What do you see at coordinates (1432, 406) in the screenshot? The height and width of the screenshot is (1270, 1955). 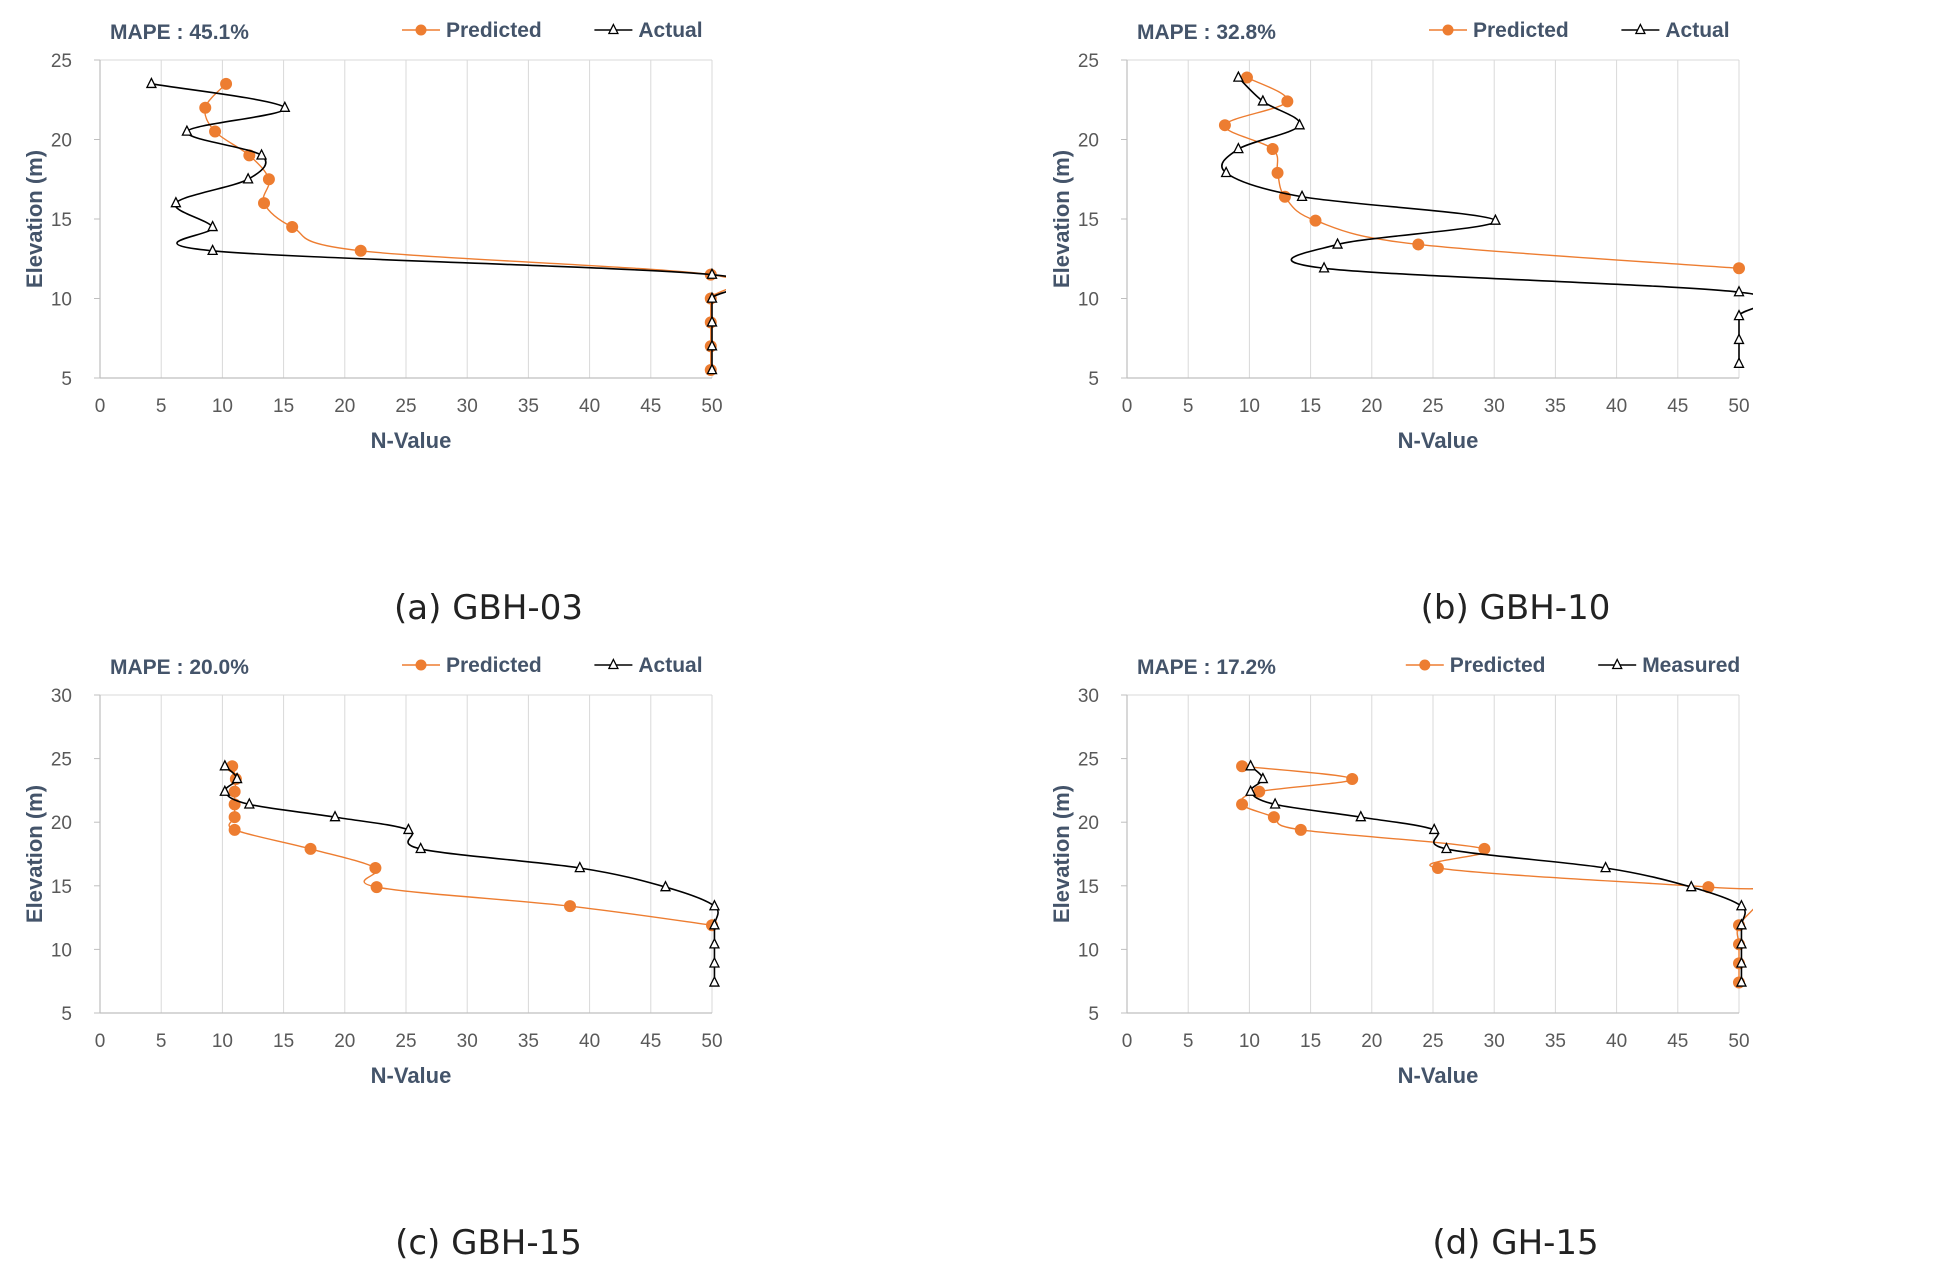 I see `x-tick-label: 25` at bounding box center [1432, 406].